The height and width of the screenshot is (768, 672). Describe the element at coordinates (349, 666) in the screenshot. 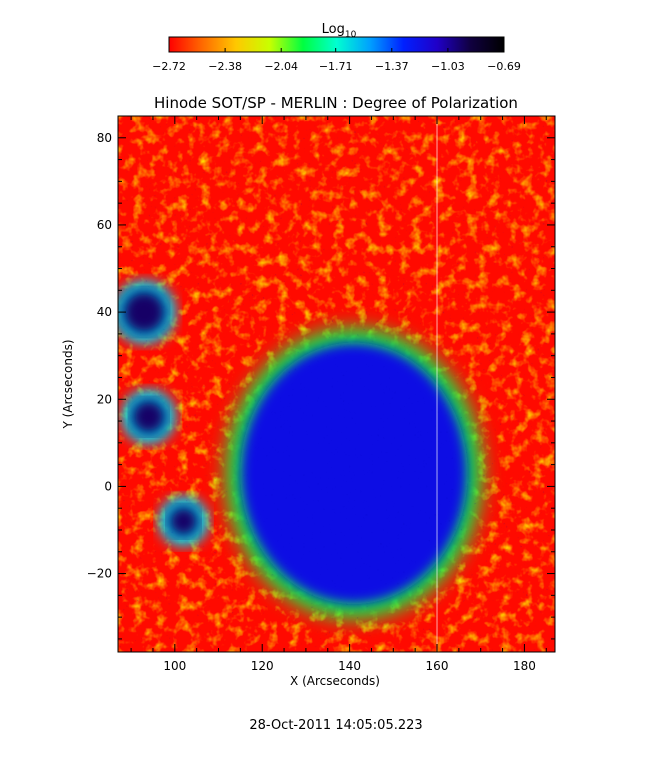

I see `x-tick-label: 140` at that location.